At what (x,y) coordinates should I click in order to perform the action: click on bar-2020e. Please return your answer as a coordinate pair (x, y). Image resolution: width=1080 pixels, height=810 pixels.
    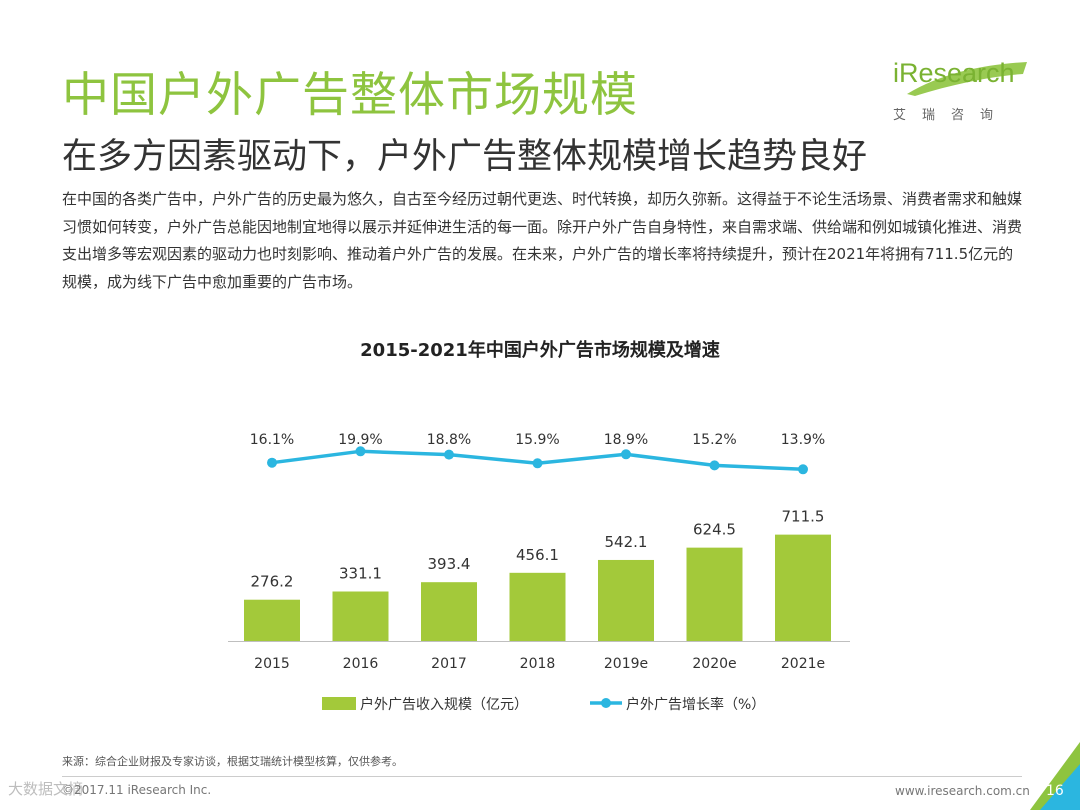
    Looking at the image, I should click on (714, 594).